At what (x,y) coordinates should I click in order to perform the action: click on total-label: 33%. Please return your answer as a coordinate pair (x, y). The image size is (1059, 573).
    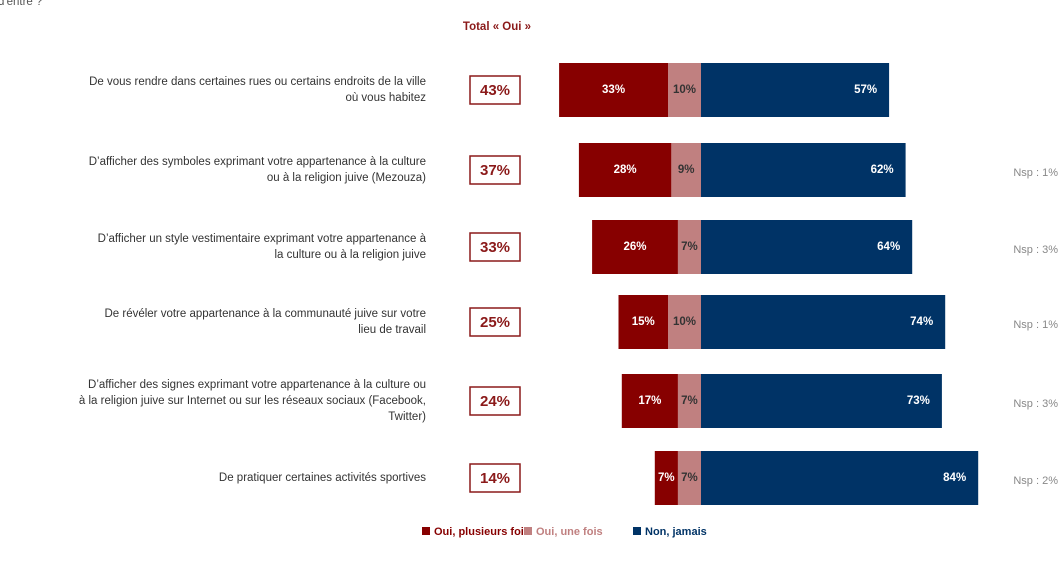
    Looking at the image, I should click on (495, 247).